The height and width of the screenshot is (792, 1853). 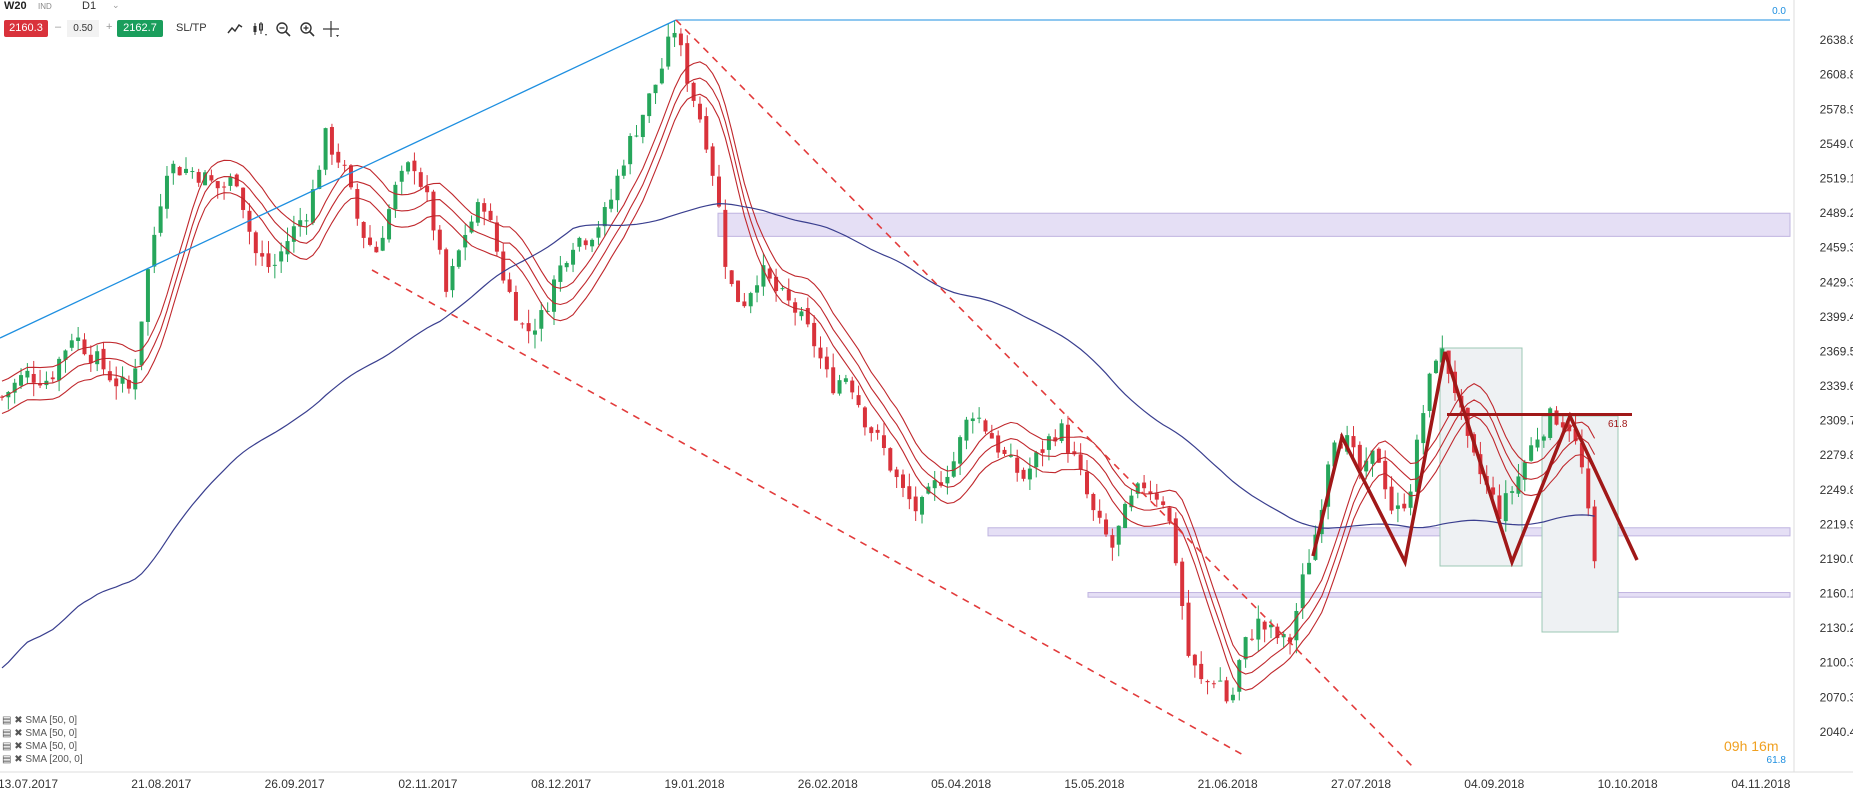 I want to click on legend-item: ▤ ✖ SMA [200, 0], so click(x=42, y=759).